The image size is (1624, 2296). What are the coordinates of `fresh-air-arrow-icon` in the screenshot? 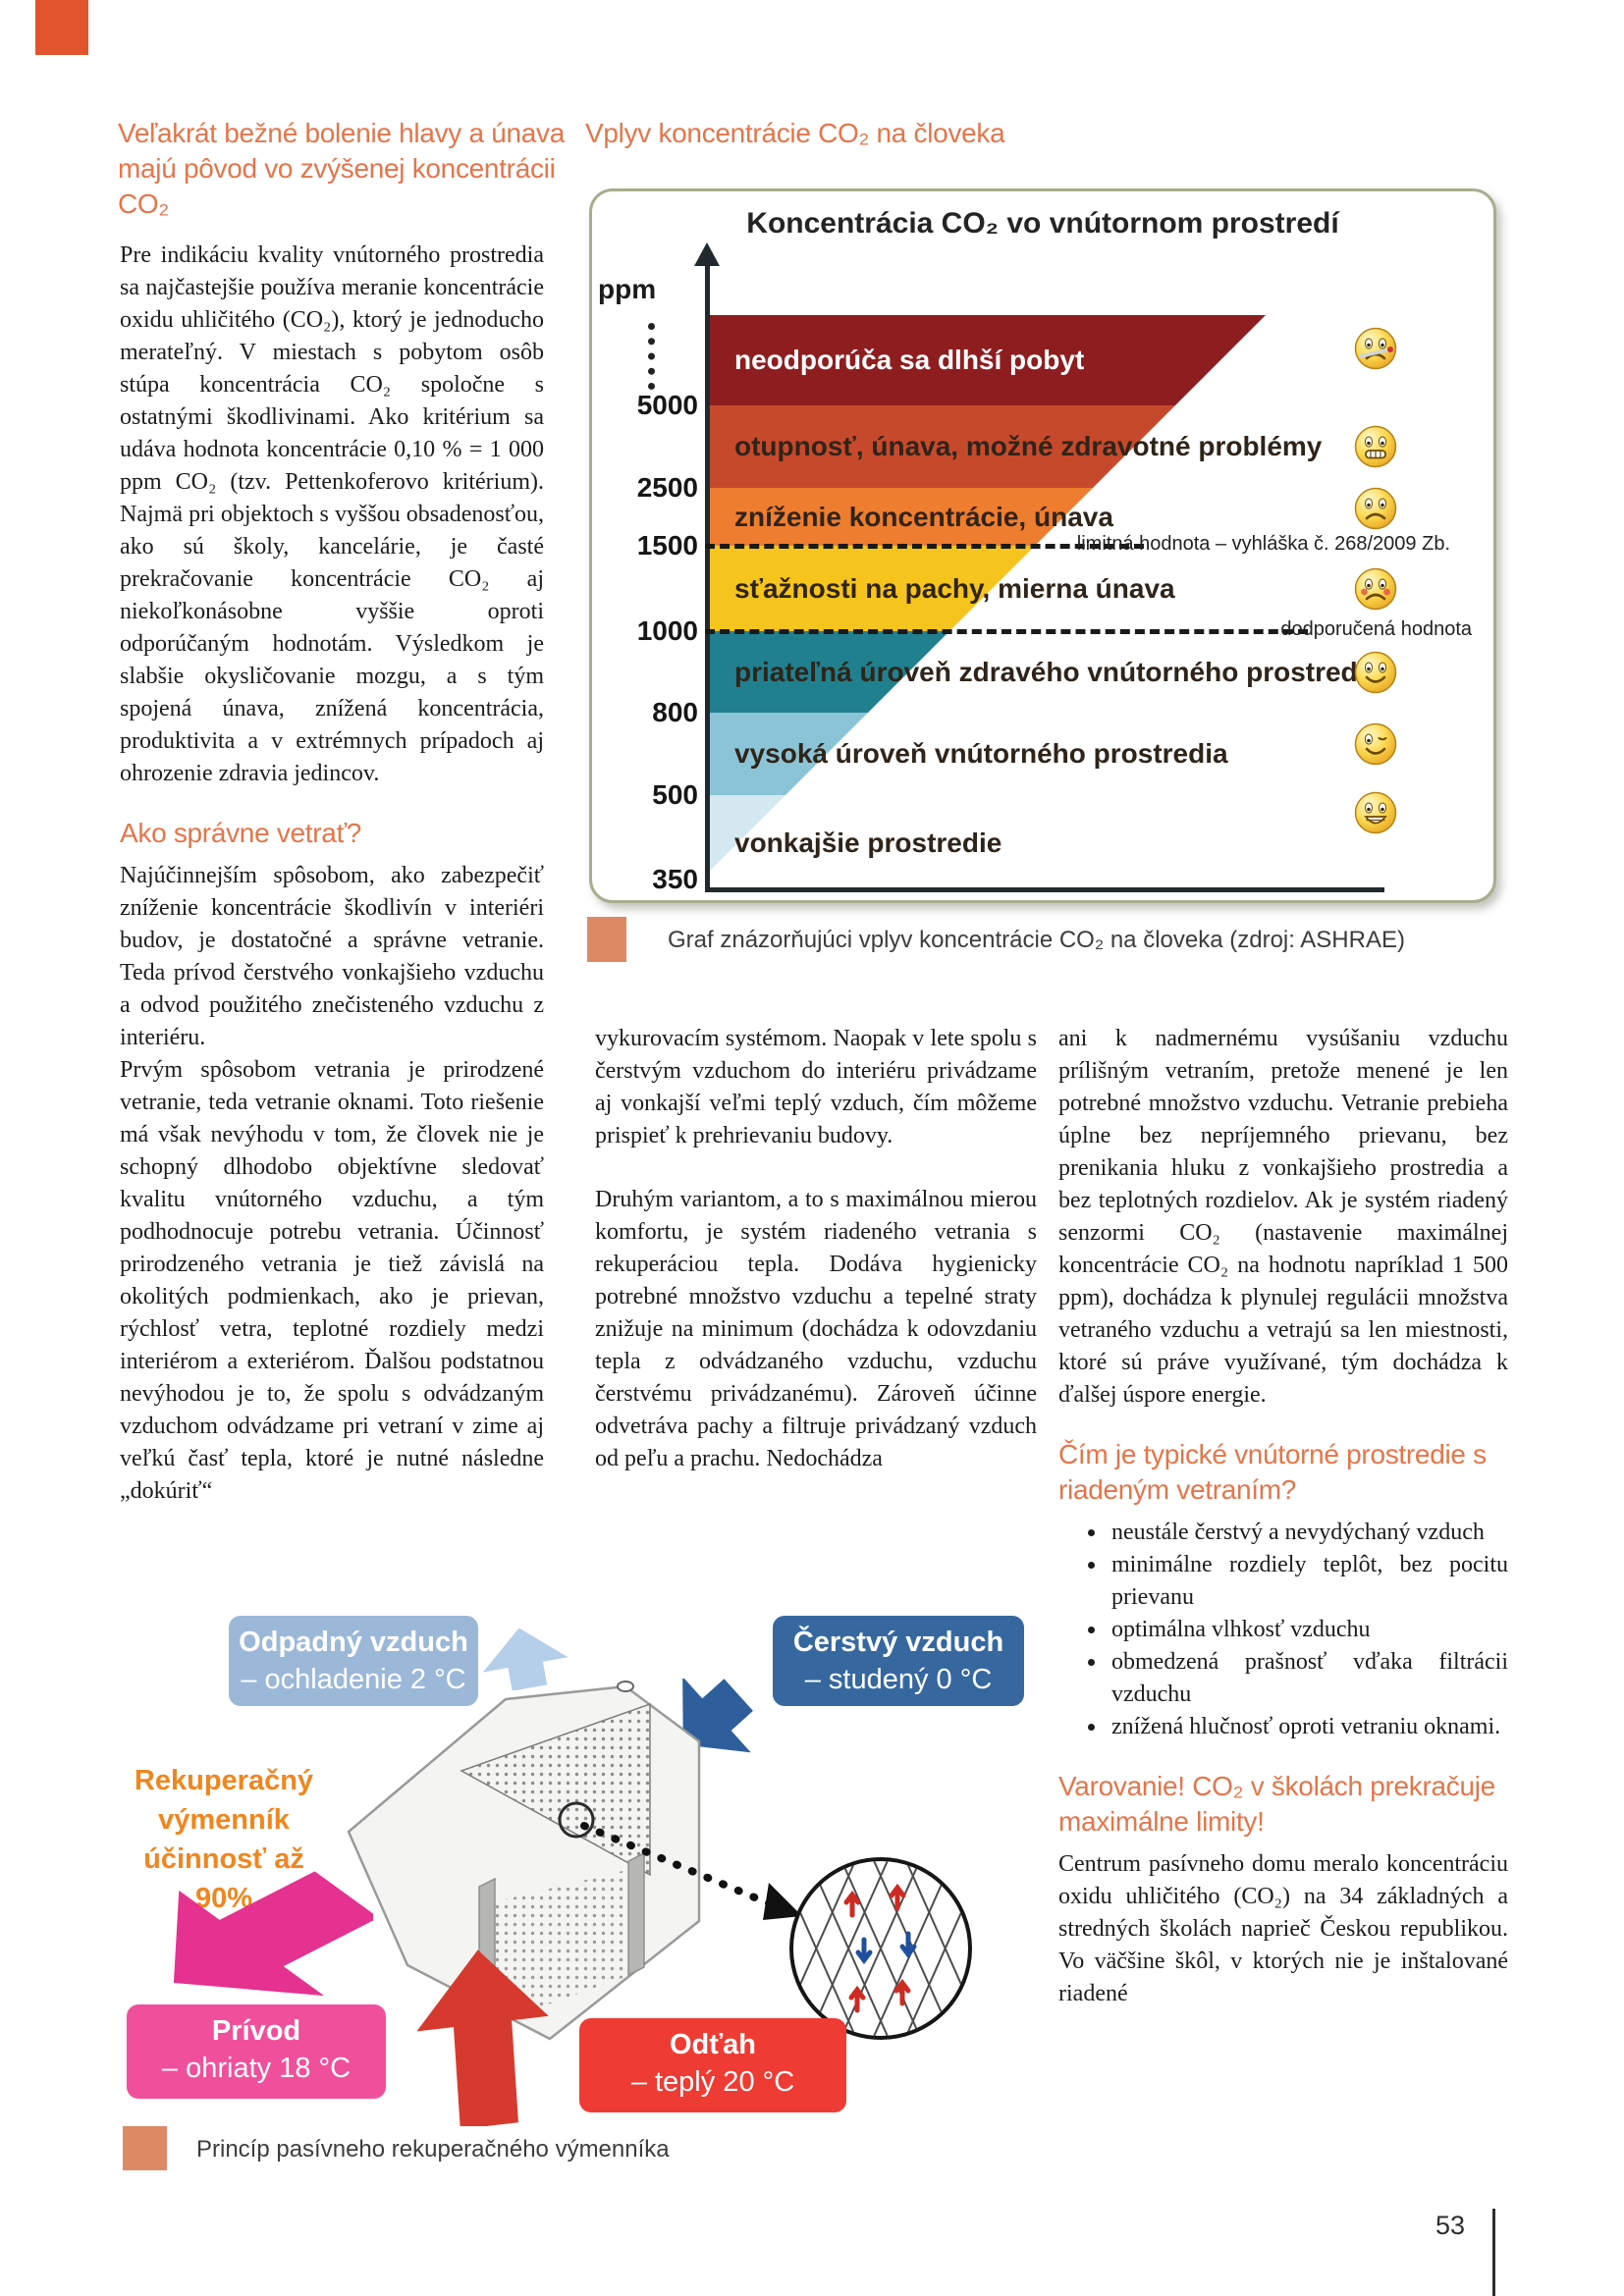 It's located at (717, 1716).